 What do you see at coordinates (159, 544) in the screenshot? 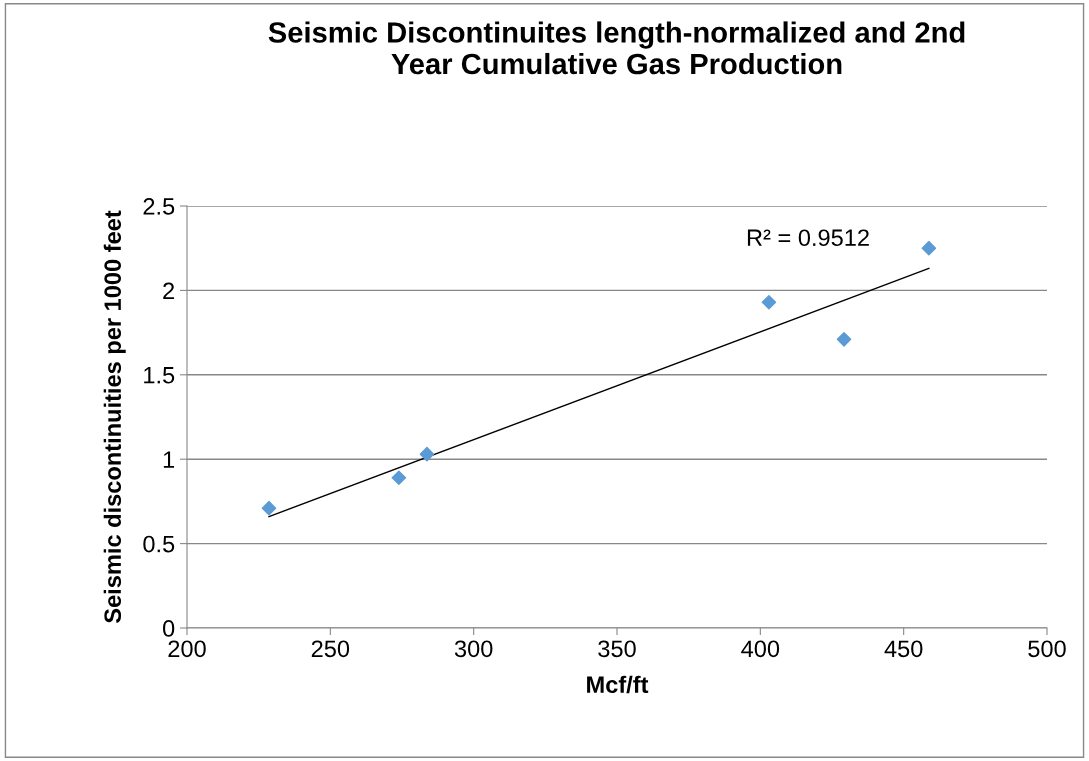
I see `y-tick-label: 0.5` at bounding box center [159, 544].